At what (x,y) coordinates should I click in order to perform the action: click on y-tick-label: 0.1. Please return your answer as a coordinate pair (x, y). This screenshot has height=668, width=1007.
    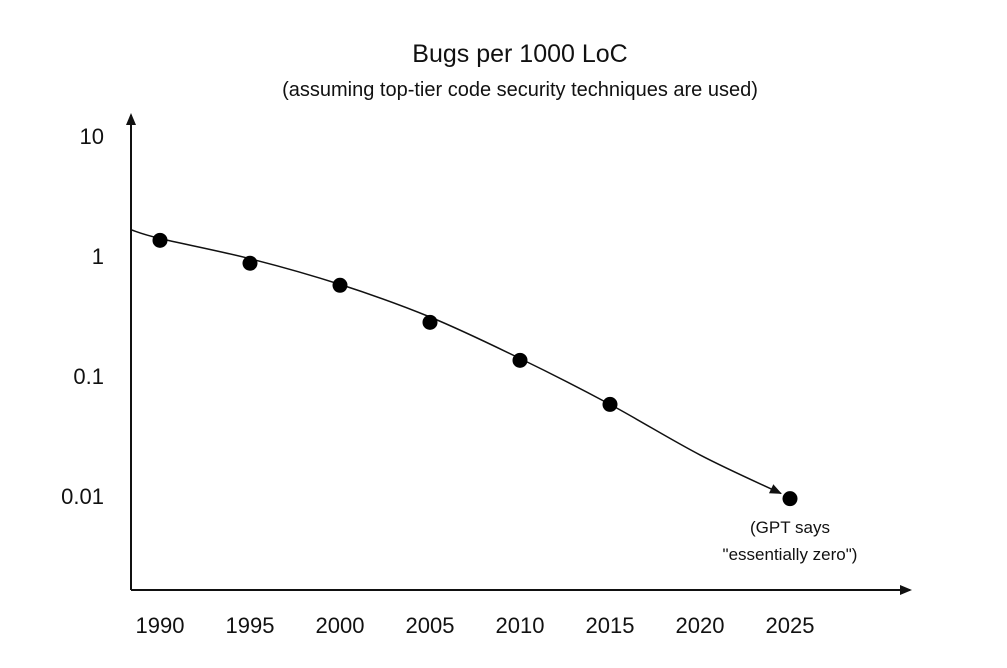
    Looking at the image, I should click on (88, 376).